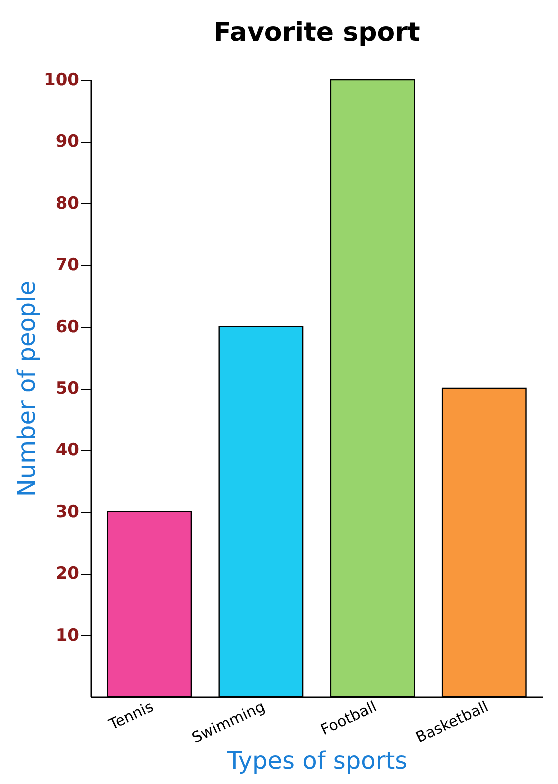  What do you see at coordinates (317, 761) in the screenshot?
I see `x-axis-title: Types of sports` at bounding box center [317, 761].